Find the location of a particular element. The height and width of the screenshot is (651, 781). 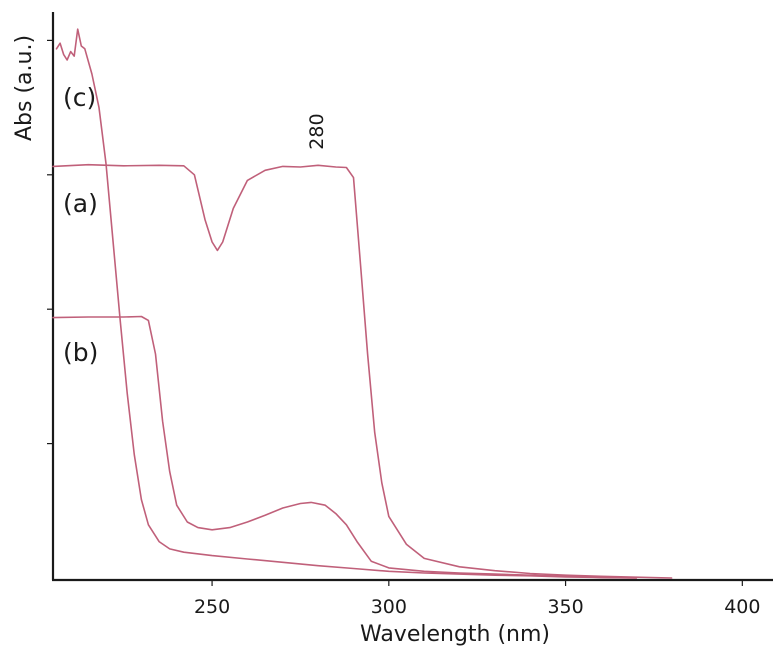

annotation-peak-label: 280 is located at coordinates (317, 131).